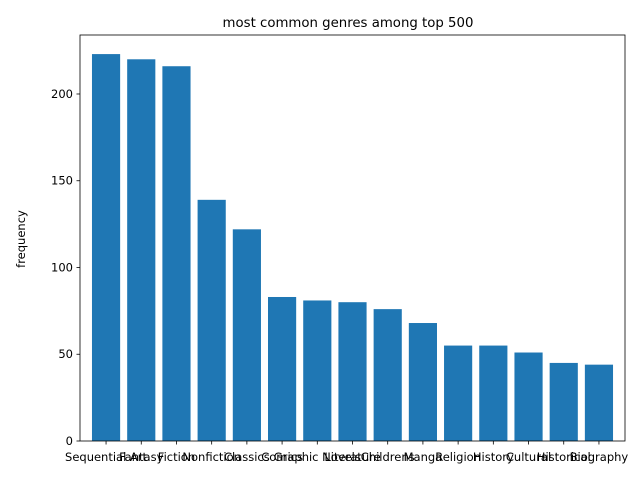 The width and height of the screenshot is (640, 480). What do you see at coordinates (69, 441) in the screenshot?
I see `y-tick-label: 0` at bounding box center [69, 441].